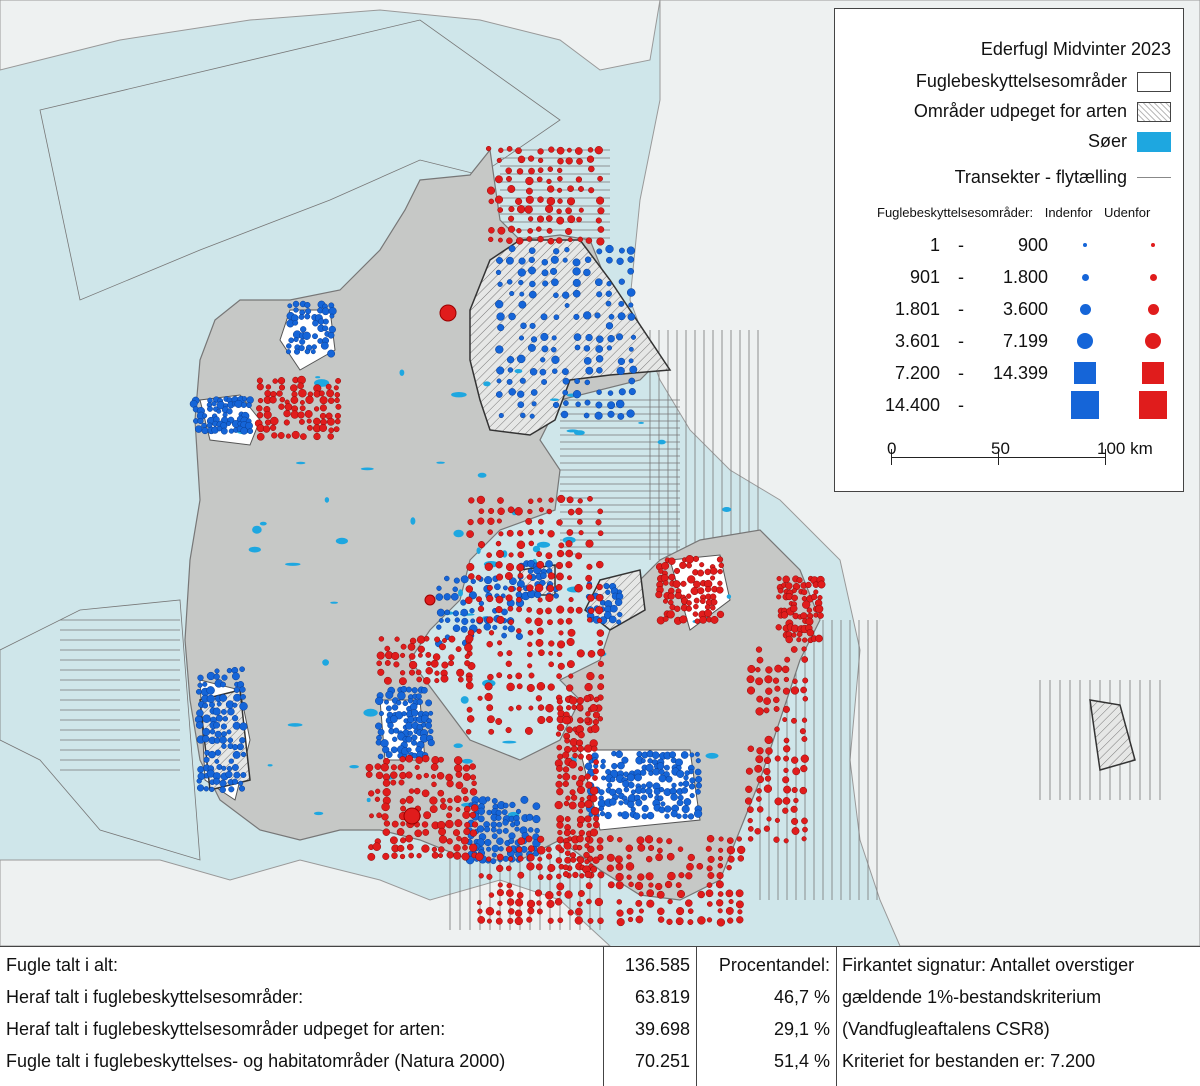 The width and height of the screenshot is (1200, 1086). I want to click on scale-tick, so click(1105, 457).